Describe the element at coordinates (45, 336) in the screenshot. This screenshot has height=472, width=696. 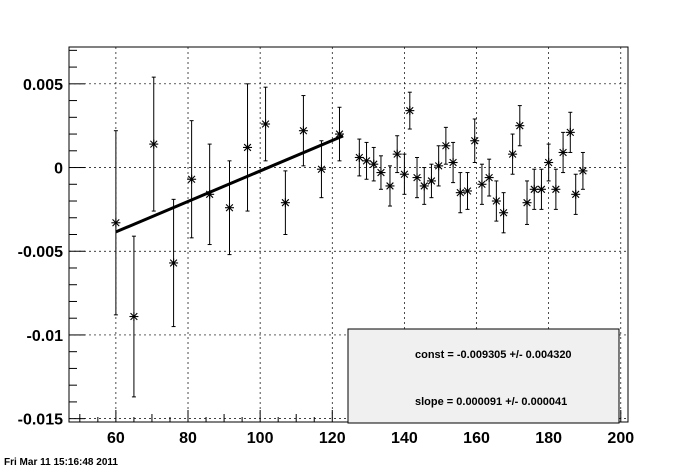
I see `y-tick-label: -0.01` at that location.